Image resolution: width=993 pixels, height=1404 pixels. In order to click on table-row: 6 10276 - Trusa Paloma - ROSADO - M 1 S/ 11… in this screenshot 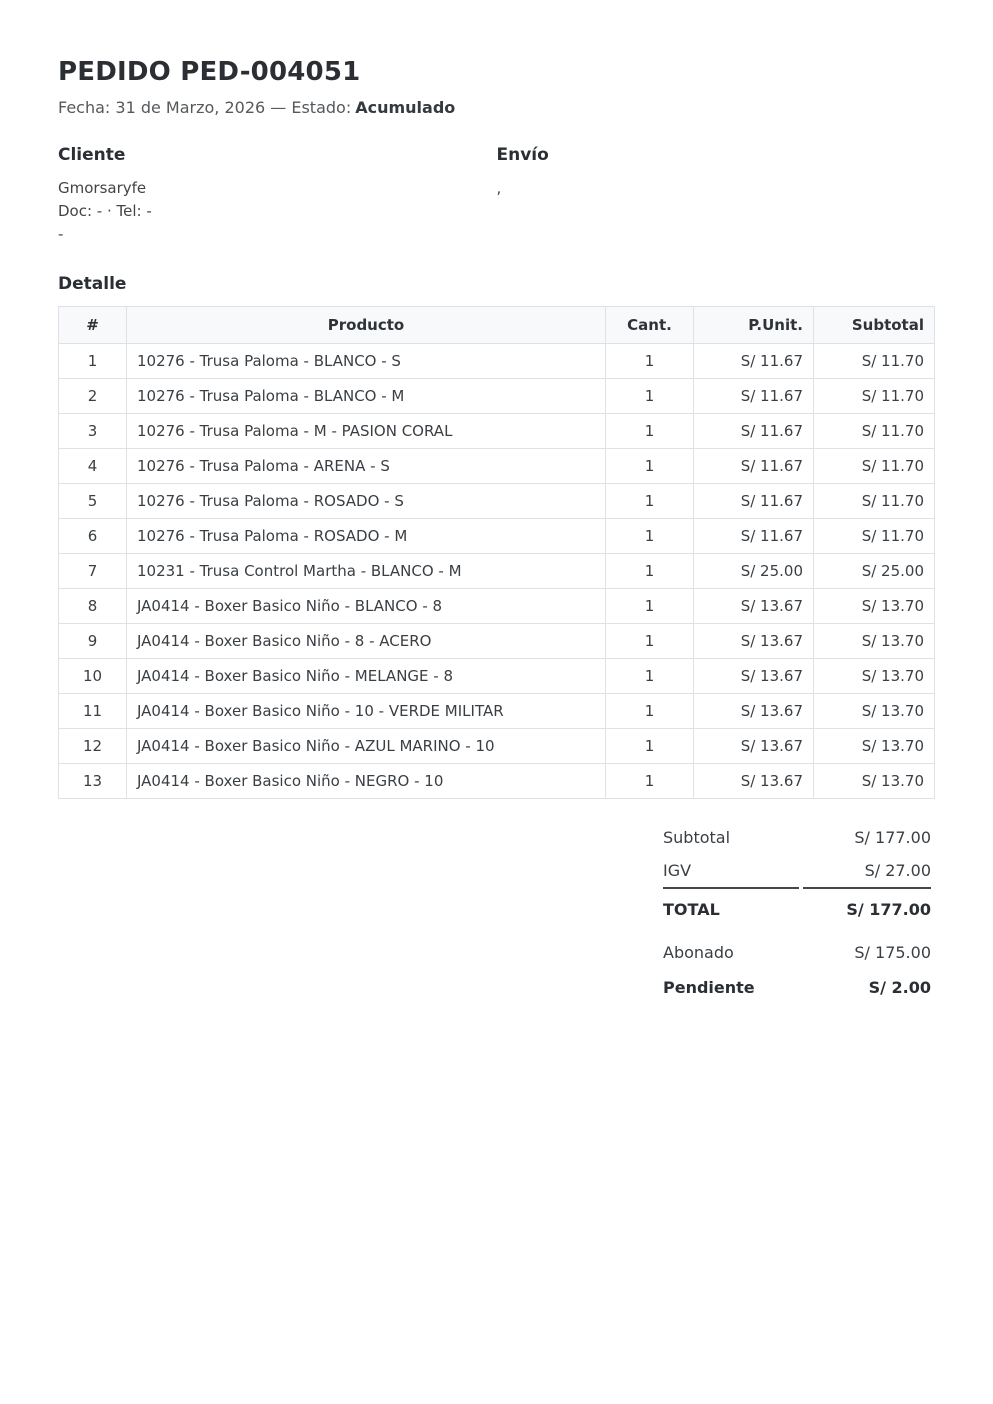, I will do `click(496, 536)`.